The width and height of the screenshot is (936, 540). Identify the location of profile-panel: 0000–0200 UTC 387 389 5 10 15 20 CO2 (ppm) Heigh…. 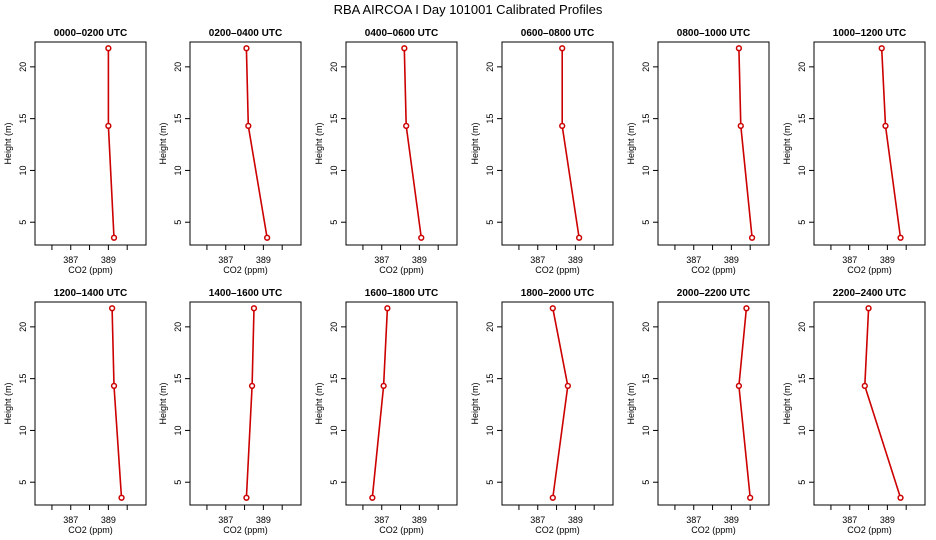
(75, 151).